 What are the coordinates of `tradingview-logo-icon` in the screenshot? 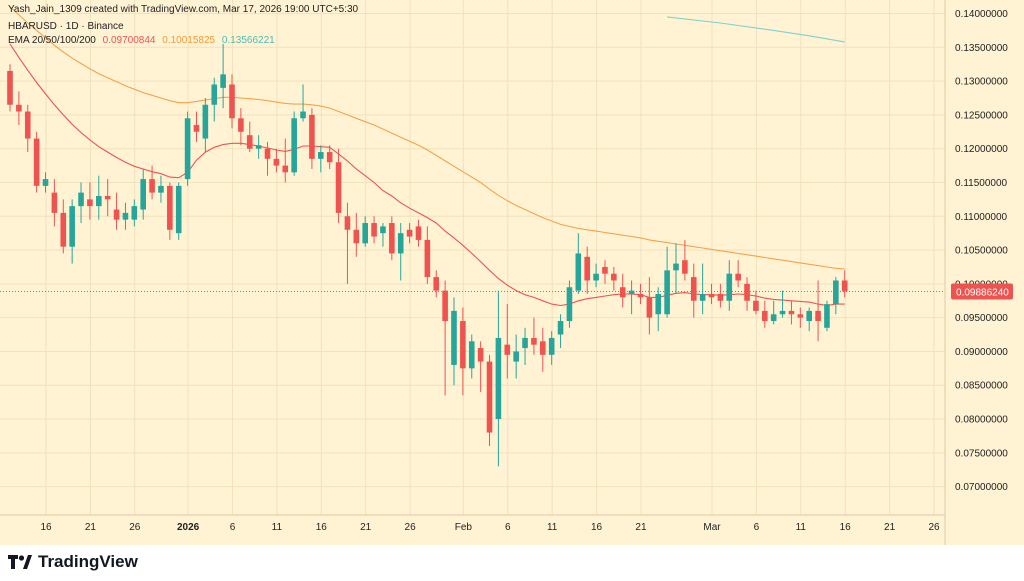 It's located at (20, 562).